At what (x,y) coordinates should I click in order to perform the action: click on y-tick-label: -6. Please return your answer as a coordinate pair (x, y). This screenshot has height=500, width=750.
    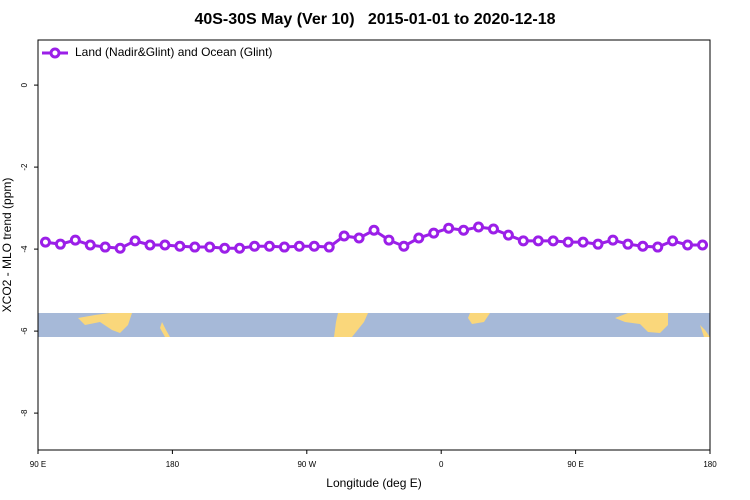
    Looking at the image, I should click on (24, 331).